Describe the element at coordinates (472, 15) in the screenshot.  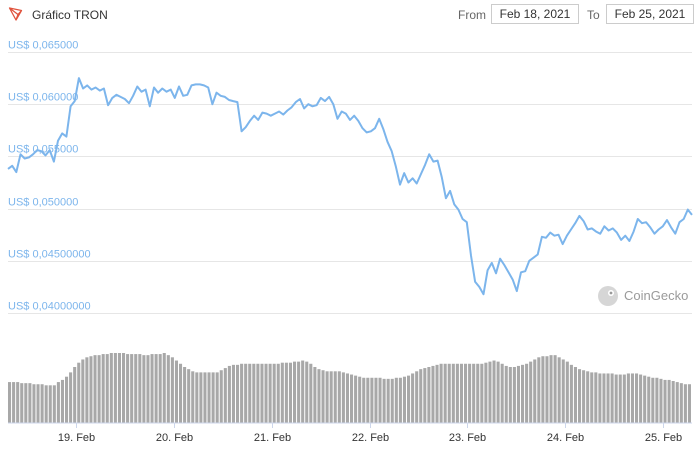
I see `from-label: From` at that location.